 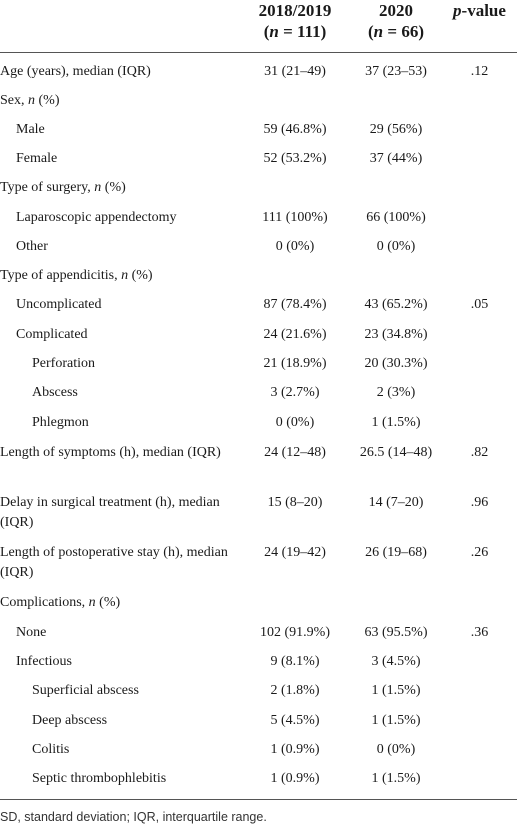 What do you see at coordinates (396, 552) in the screenshot?
I see `cell-2020: 26 (19–68)` at bounding box center [396, 552].